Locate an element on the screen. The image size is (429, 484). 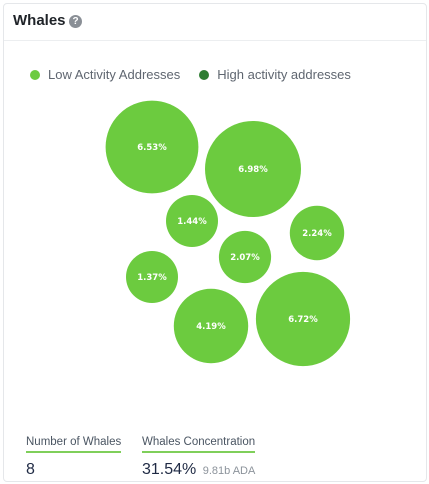
bubble-label: 6.53% is located at coordinates (152, 148).